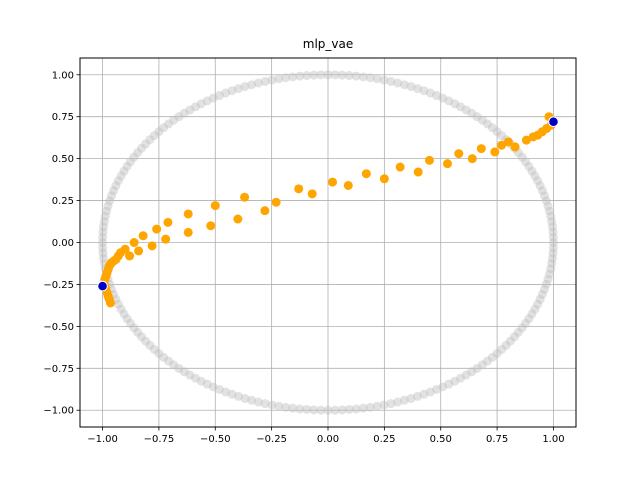 The image size is (640, 480). I want to click on x-tick-label: −1.00, so click(102, 439).